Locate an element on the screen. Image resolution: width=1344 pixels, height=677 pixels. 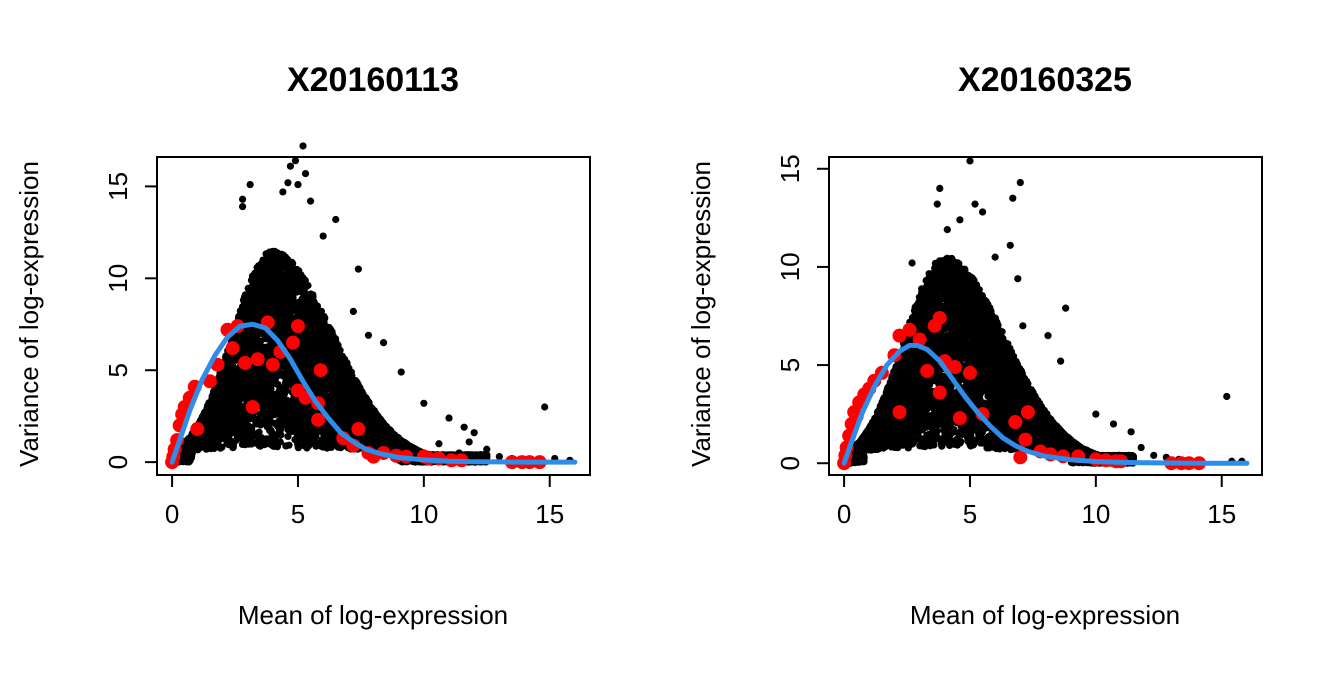
panel-1-x-axis-label: Mean of log-expression is located at coordinates (373, 615).